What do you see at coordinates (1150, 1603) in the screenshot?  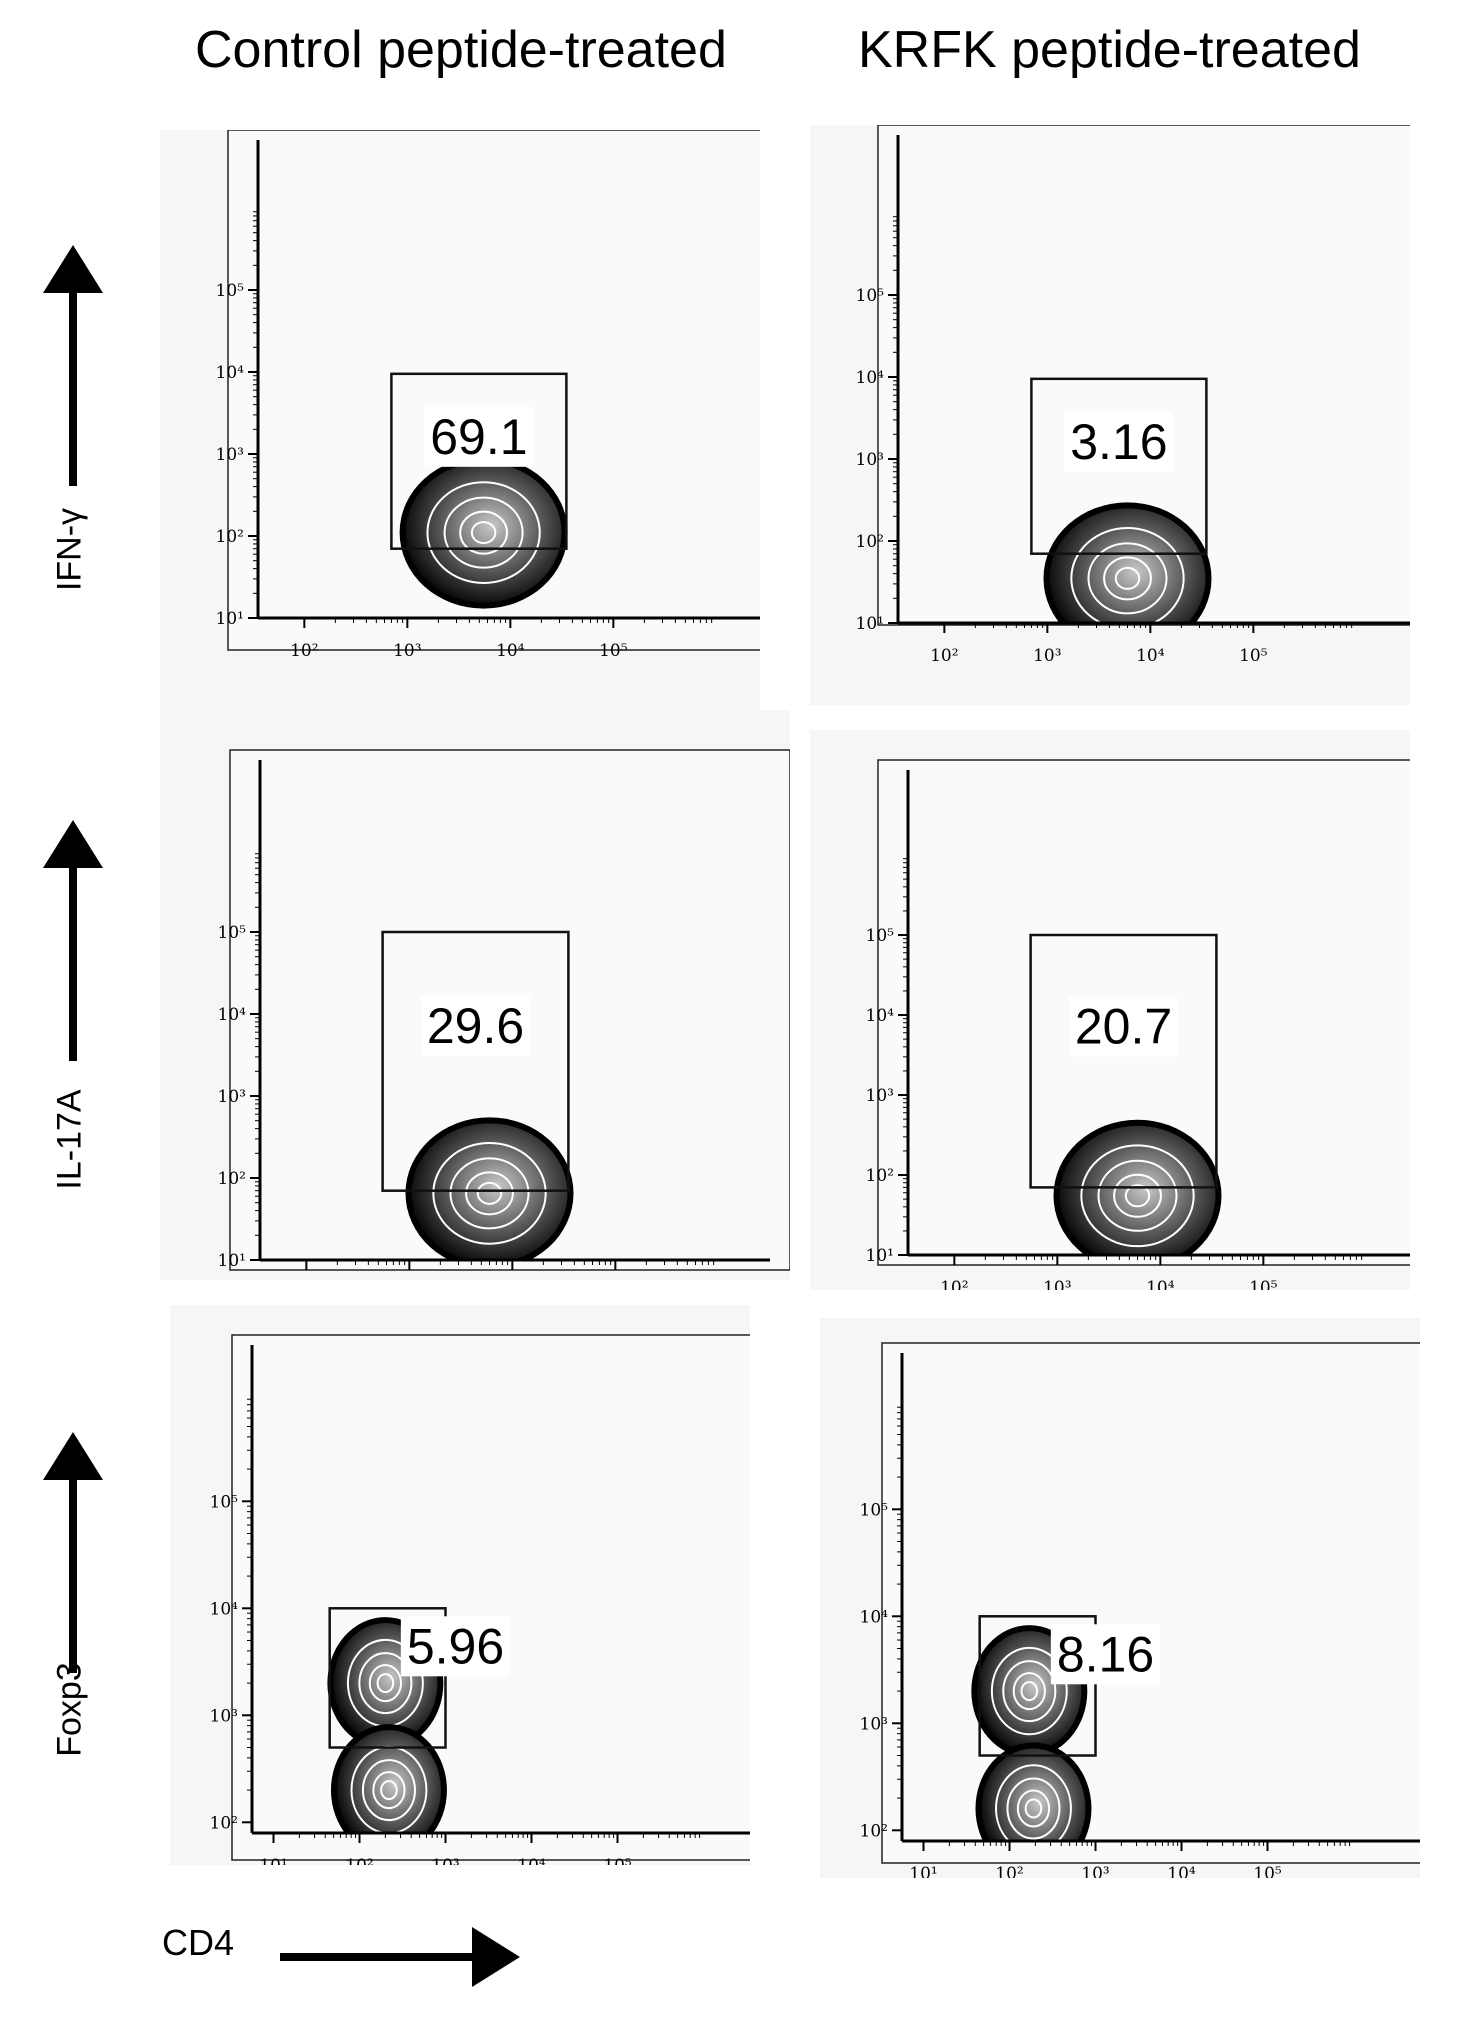 I see `plot-frame` at bounding box center [1150, 1603].